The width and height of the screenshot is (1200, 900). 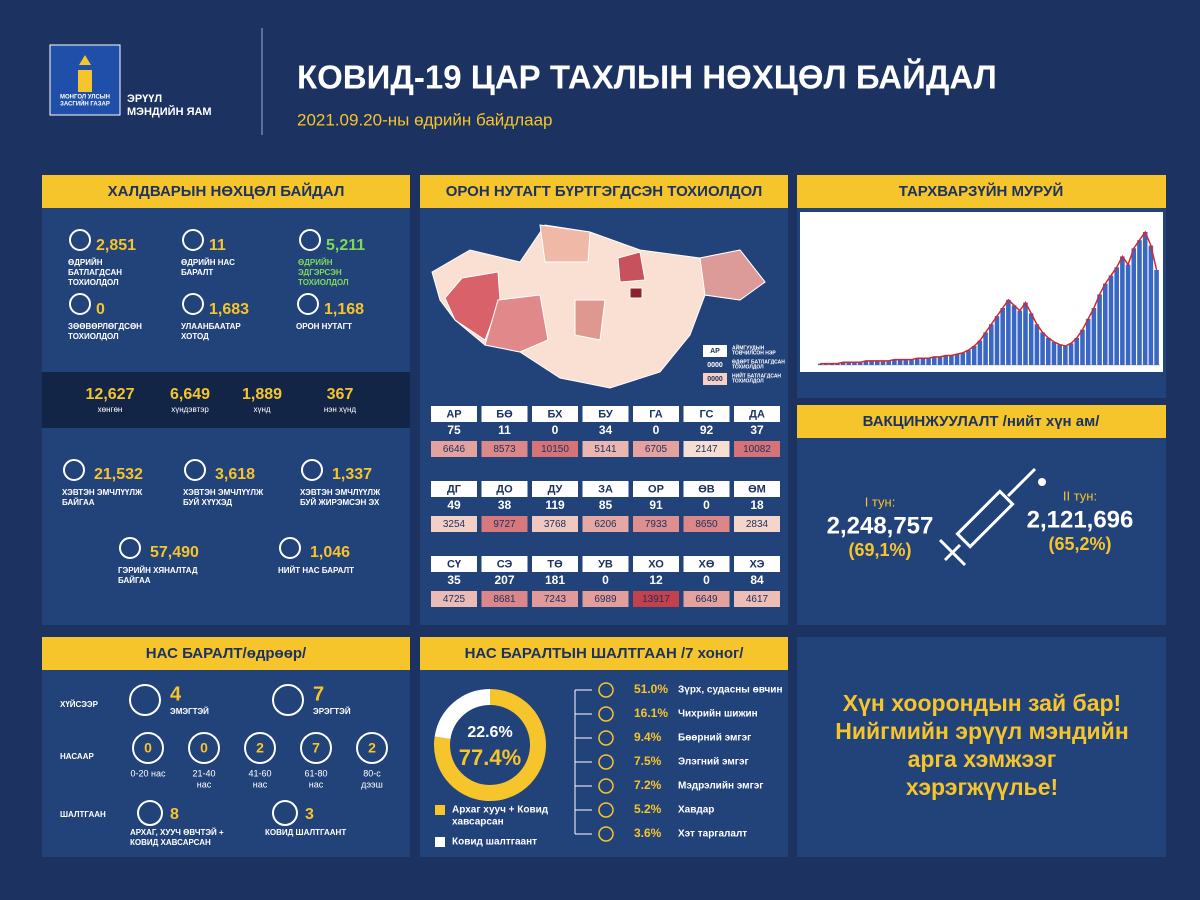 What do you see at coordinates (77, 756) in the screenshot?
I see `row-label: НАСААР` at bounding box center [77, 756].